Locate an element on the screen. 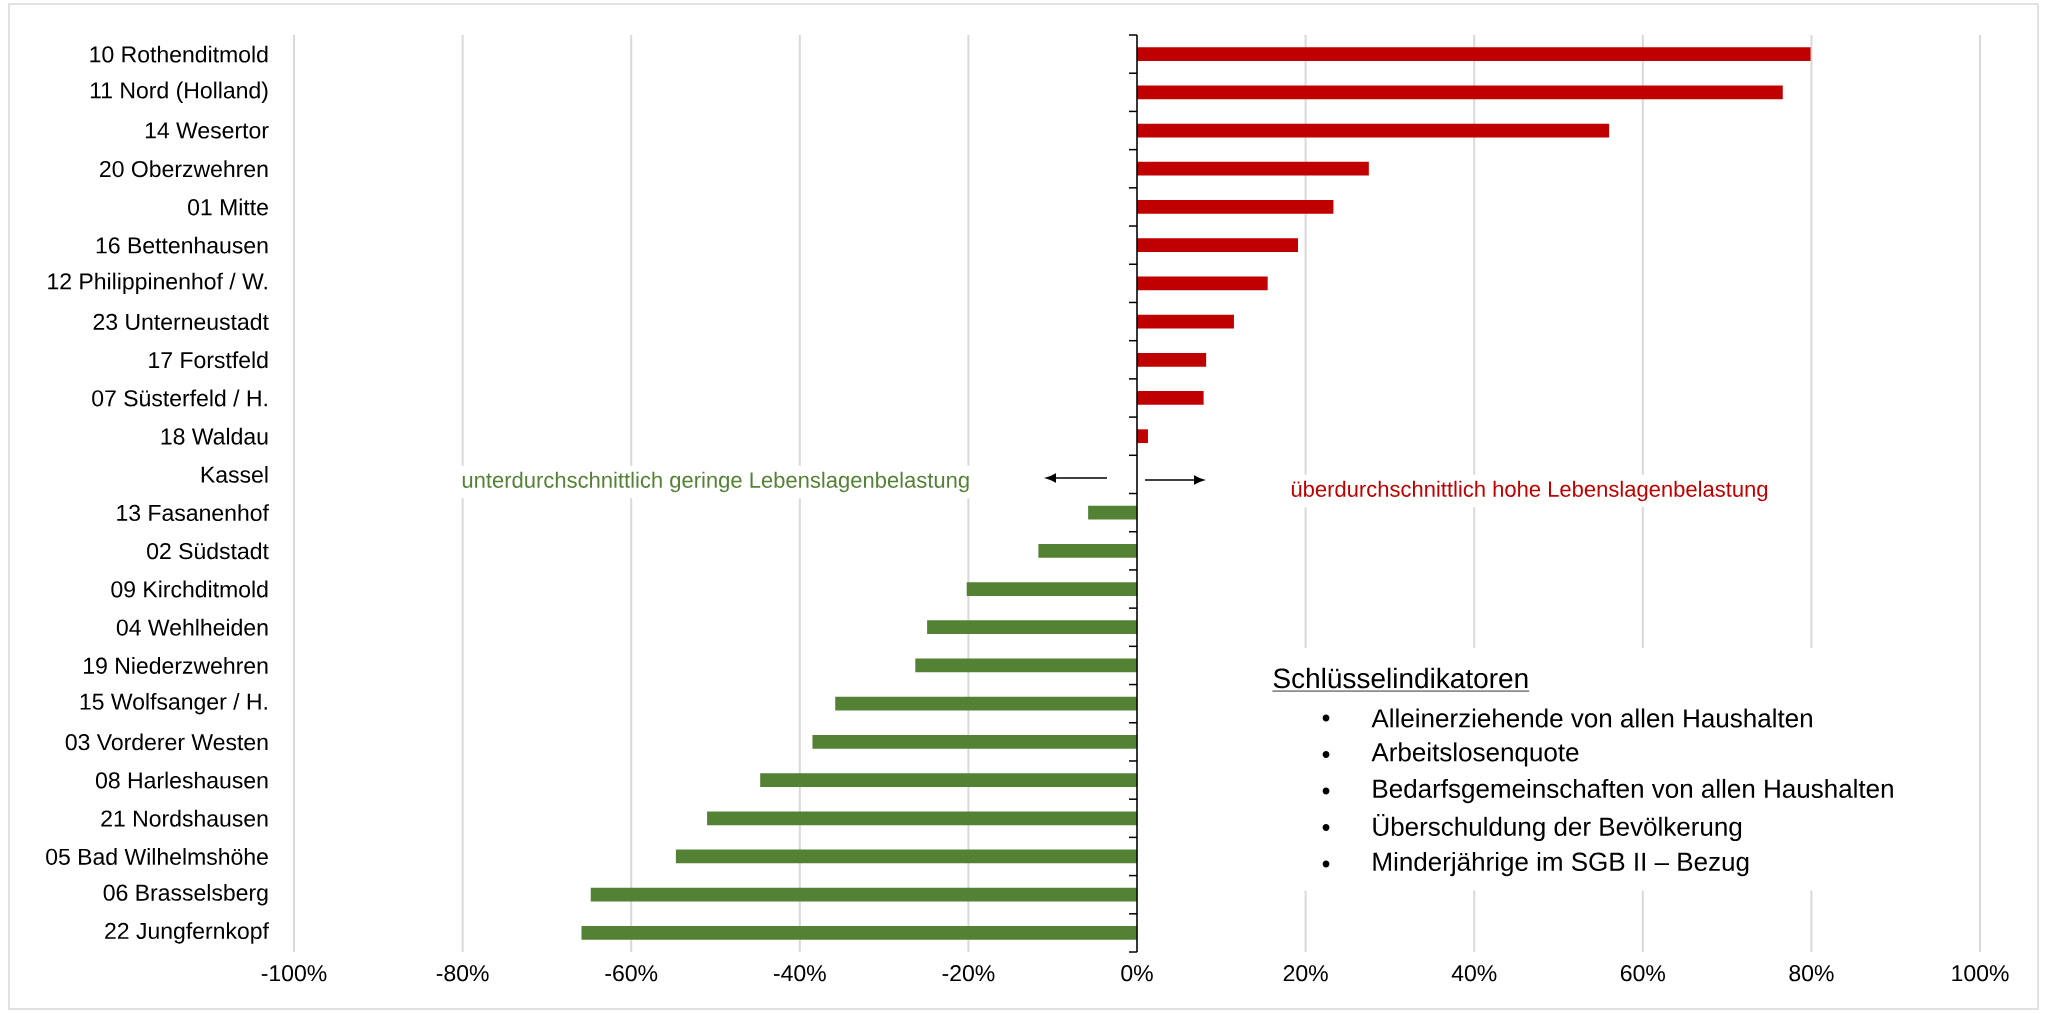 This screenshot has height=1014, width=2047. x-tick-label: -100% is located at coordinates (294, 973).